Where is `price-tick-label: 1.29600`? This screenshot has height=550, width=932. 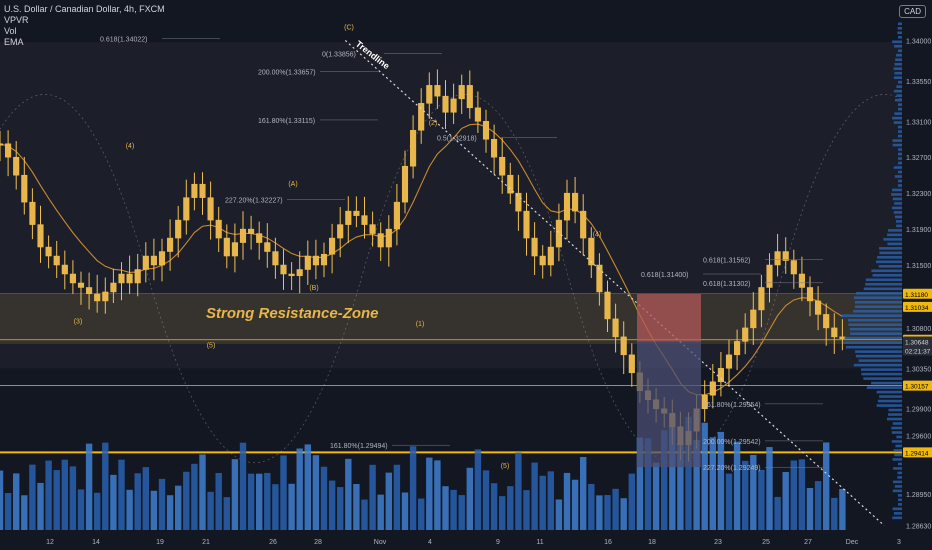 price-tick-label: 1.29600 is located at coordinates (918, 437).